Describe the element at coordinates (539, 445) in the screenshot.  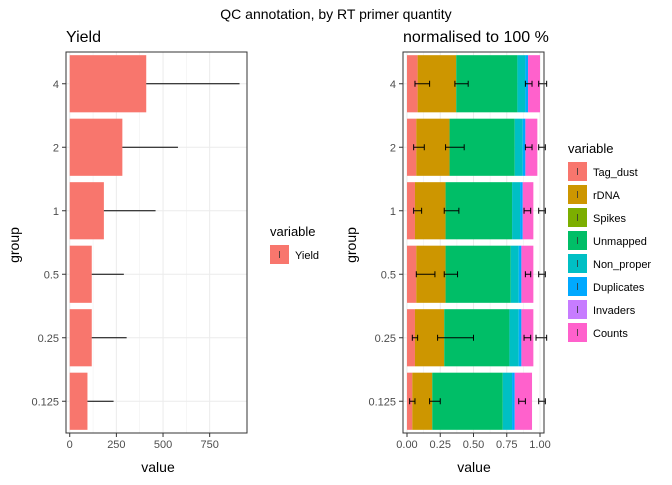
I see `x-tick-label: 1.00` at that location.